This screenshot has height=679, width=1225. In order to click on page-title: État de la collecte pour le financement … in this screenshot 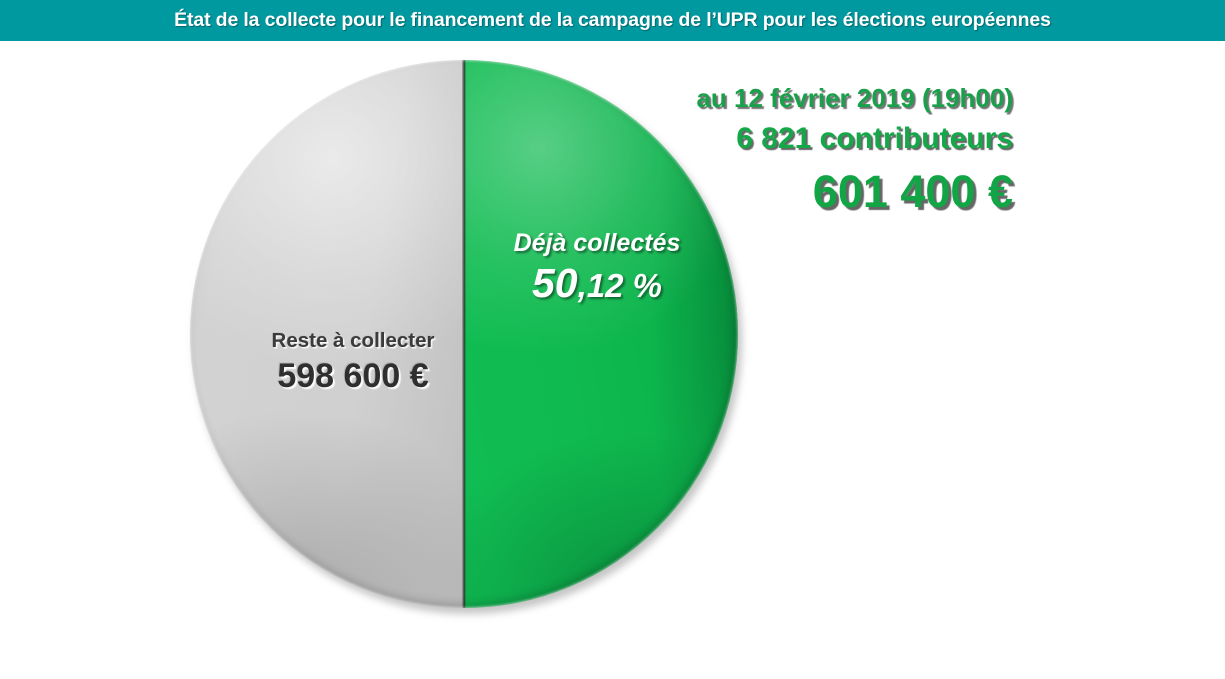, I will do `click(612, 20)`.